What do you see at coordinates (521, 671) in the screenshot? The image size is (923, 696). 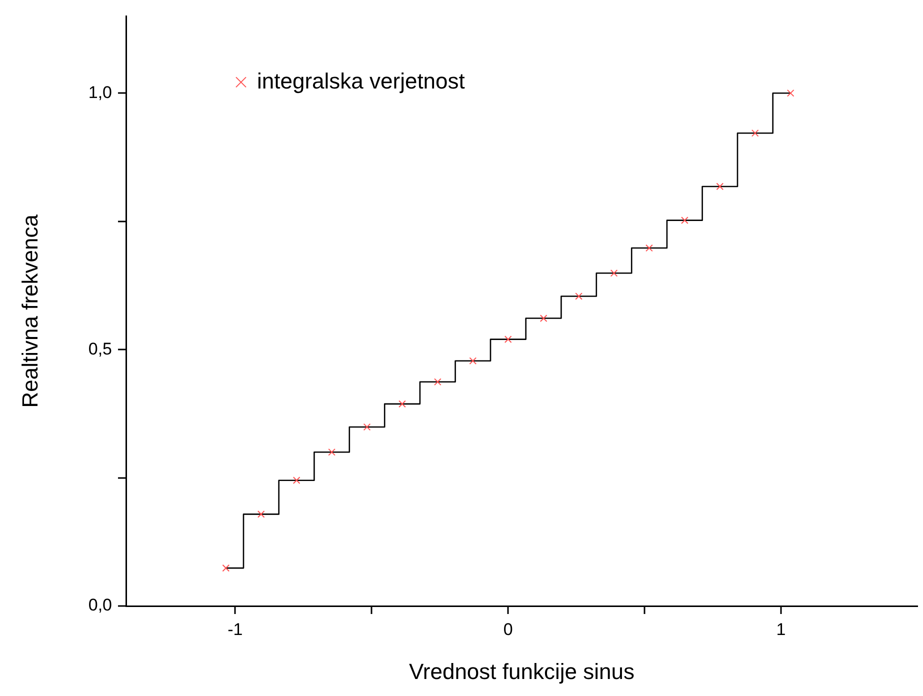 I see `x-axis-title: Vrednost funkcije sinus` at bounding box center [521, 671].